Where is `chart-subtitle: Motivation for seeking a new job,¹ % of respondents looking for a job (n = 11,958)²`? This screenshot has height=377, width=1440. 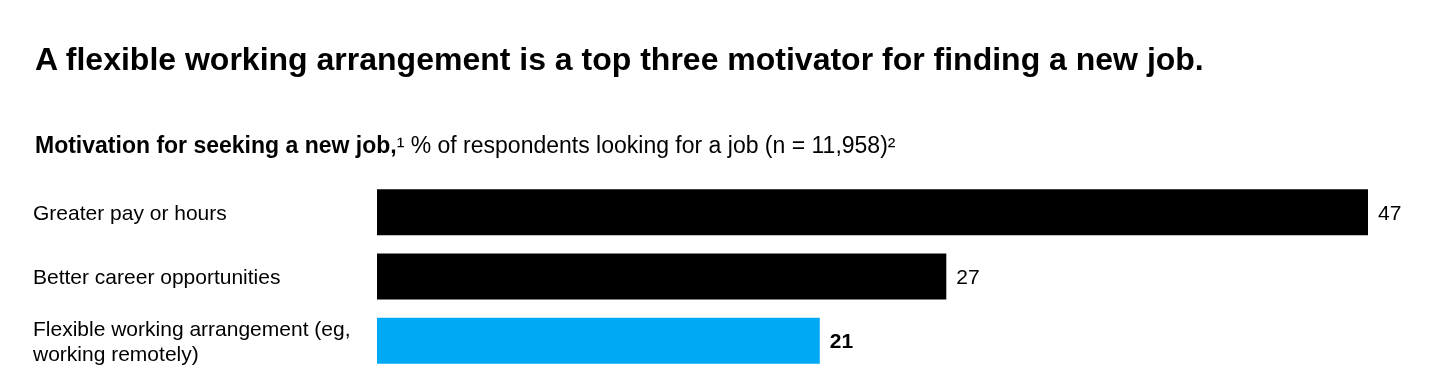 chart-subtitle: Motivation for seeking a new job,¹ % of respondents looking for a job (n = 11,958)² is located at coordinates (465, 144).